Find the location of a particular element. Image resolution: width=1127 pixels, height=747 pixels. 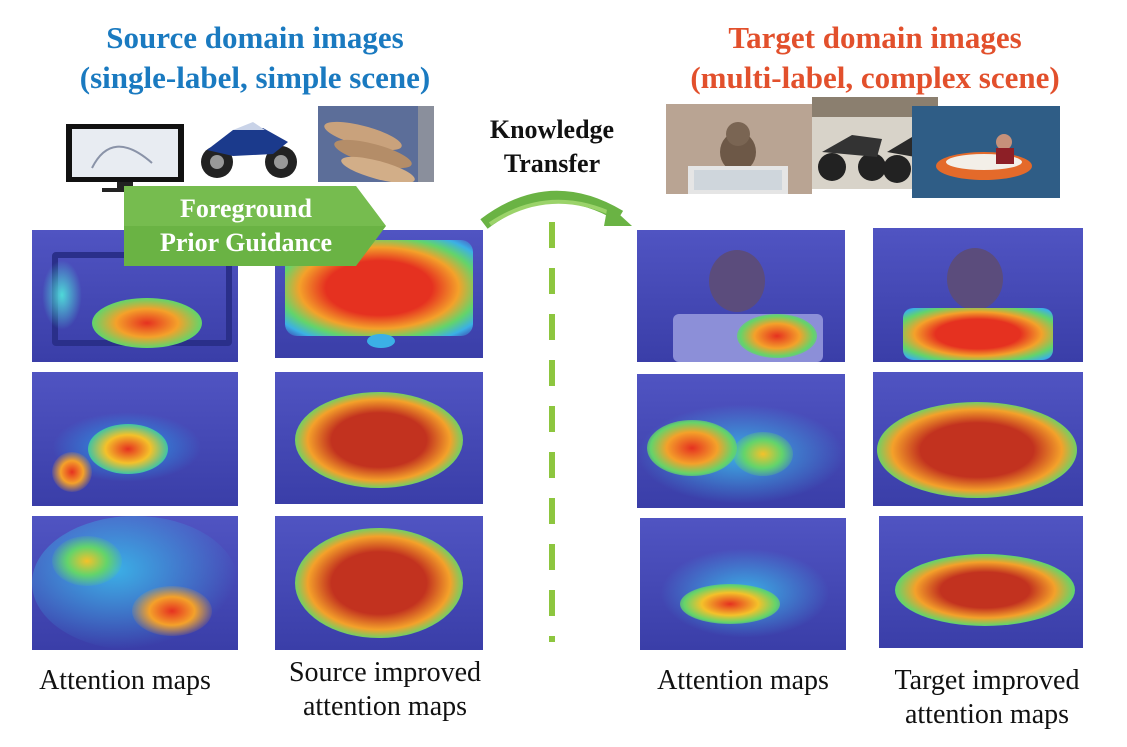

target-improved-map-motorbikes is located at coordinates (978, 439).